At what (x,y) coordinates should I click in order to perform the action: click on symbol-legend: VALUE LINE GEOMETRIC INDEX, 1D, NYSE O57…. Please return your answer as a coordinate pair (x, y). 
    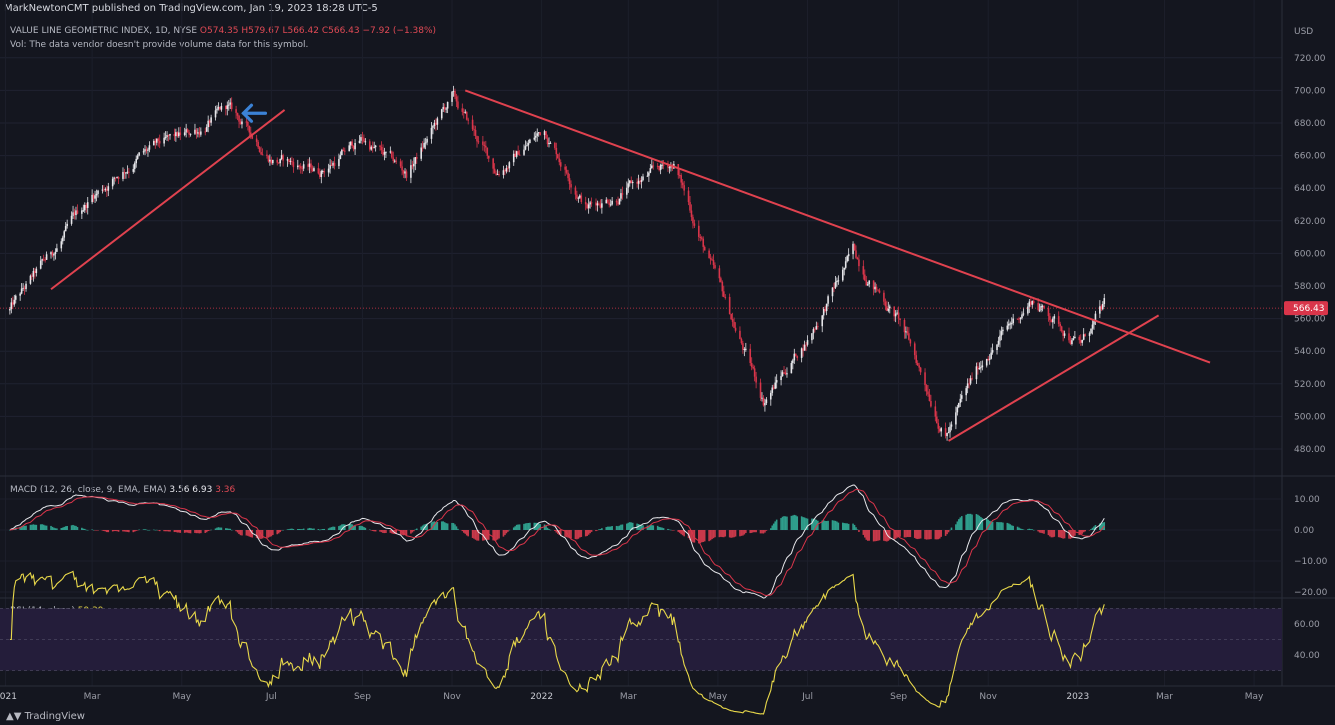
    Looking at the image, I should click on (223, 31).